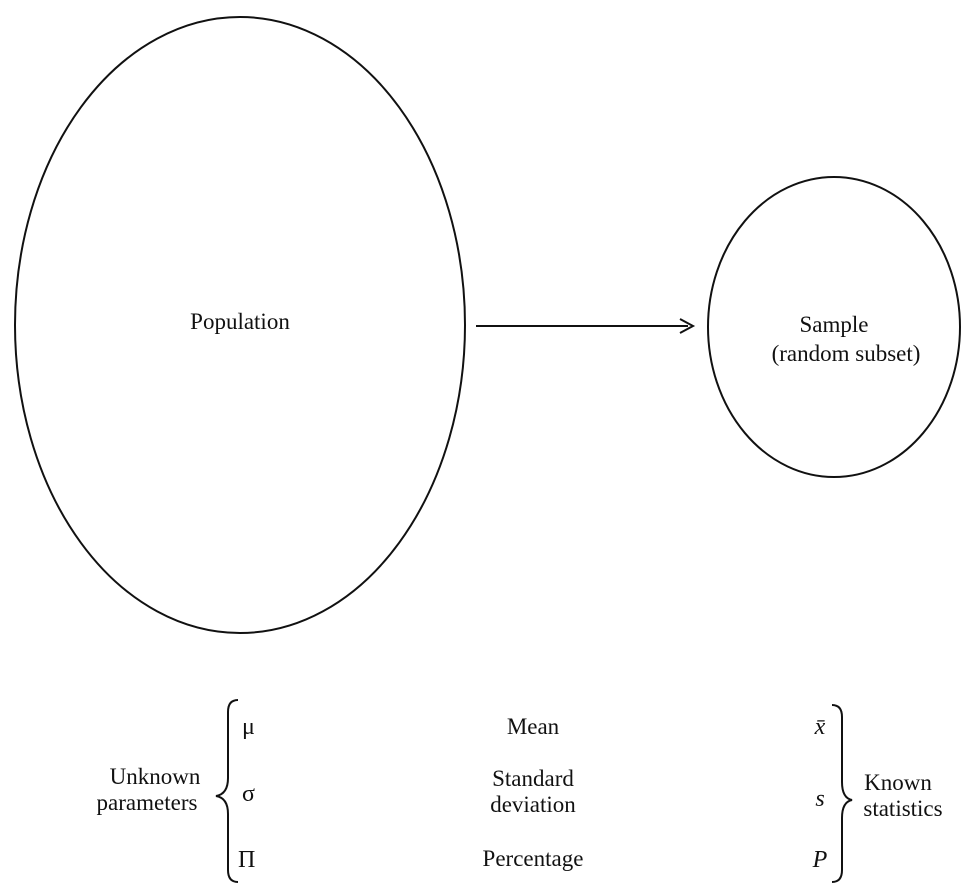 The width and height of the screenshot is (975, 885). I want to click on sampling-arrow, so click(586, 326).